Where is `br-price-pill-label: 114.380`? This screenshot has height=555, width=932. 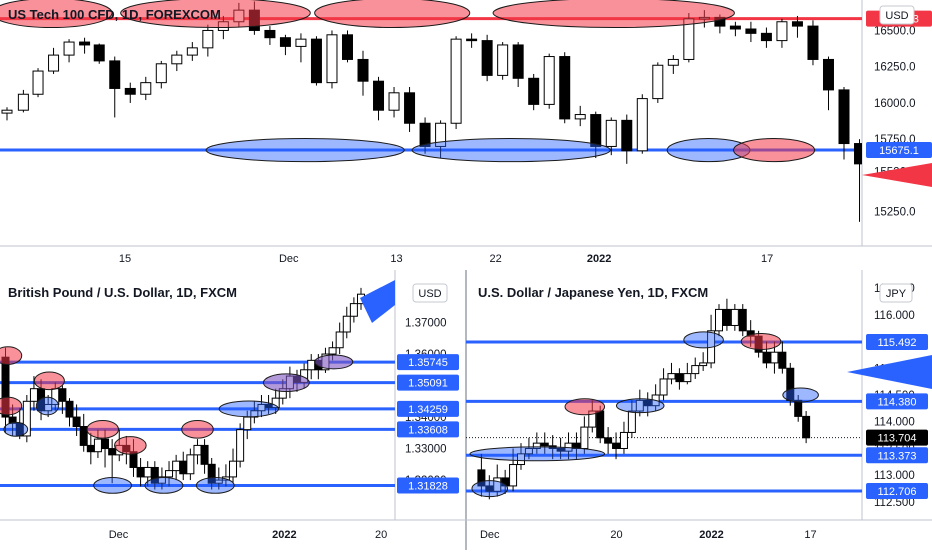 br-price-pill-label: 114.380 is located at coordinates (897, 402).